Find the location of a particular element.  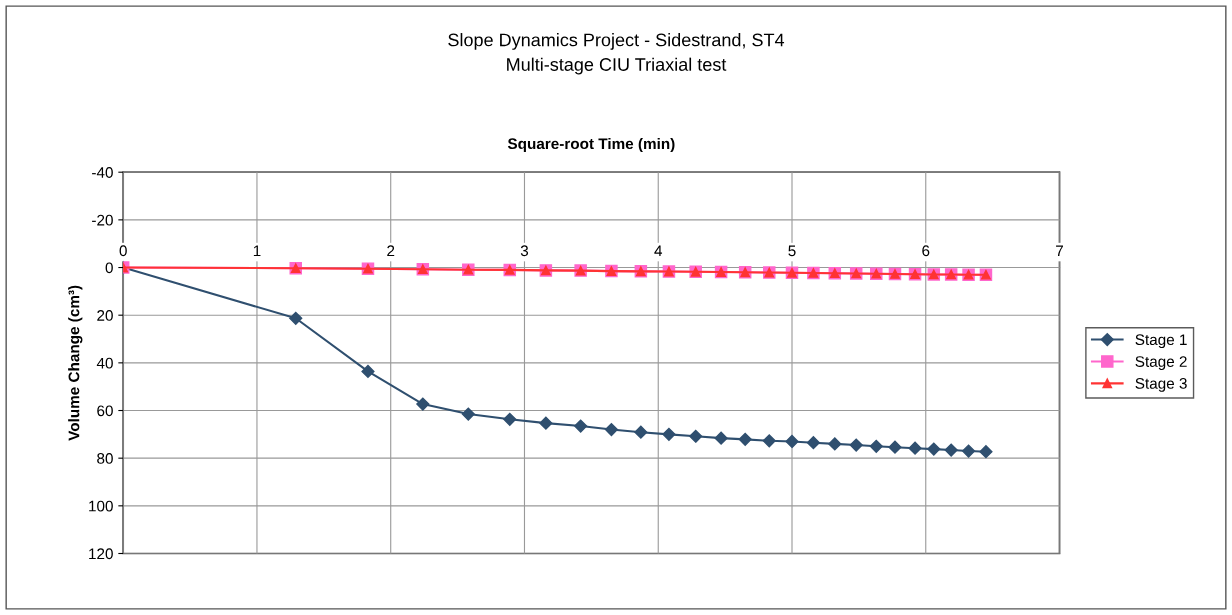

y-tick-label: -40 is located at coordinates (102, 172).